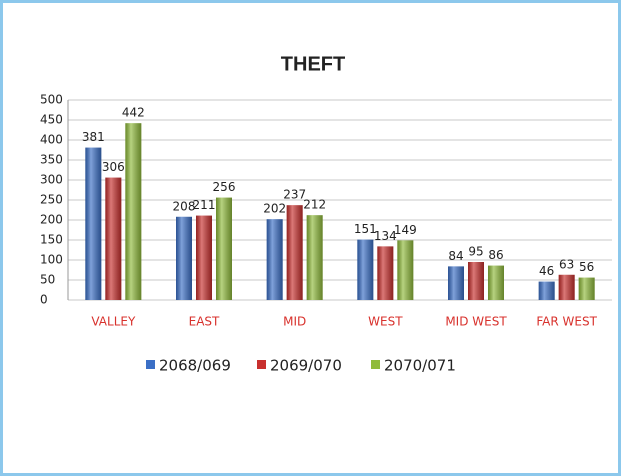 The width and height of the screenshot is (621, 476). I want to click on y-tick-label: 300, so click(51, 180).